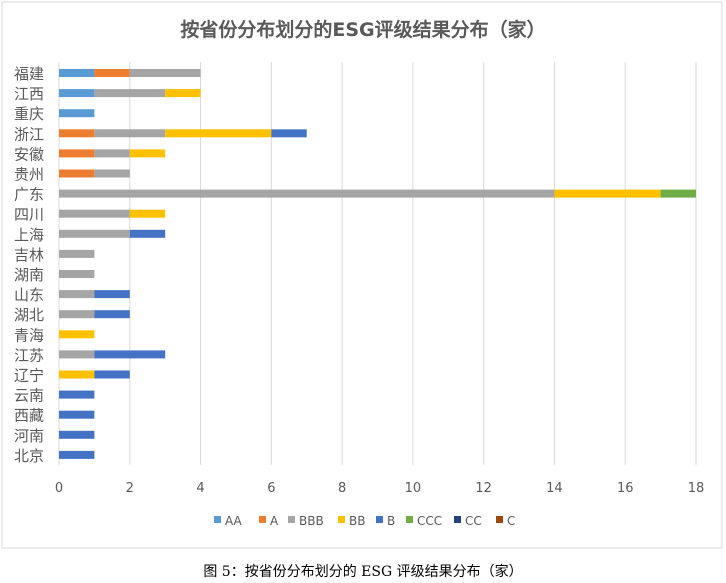 The image size is (726, 583). What do you see at coordinates (483, 488) in the screenshot?
I see `x-tick-label: 12` at bounding box center [483, 488].